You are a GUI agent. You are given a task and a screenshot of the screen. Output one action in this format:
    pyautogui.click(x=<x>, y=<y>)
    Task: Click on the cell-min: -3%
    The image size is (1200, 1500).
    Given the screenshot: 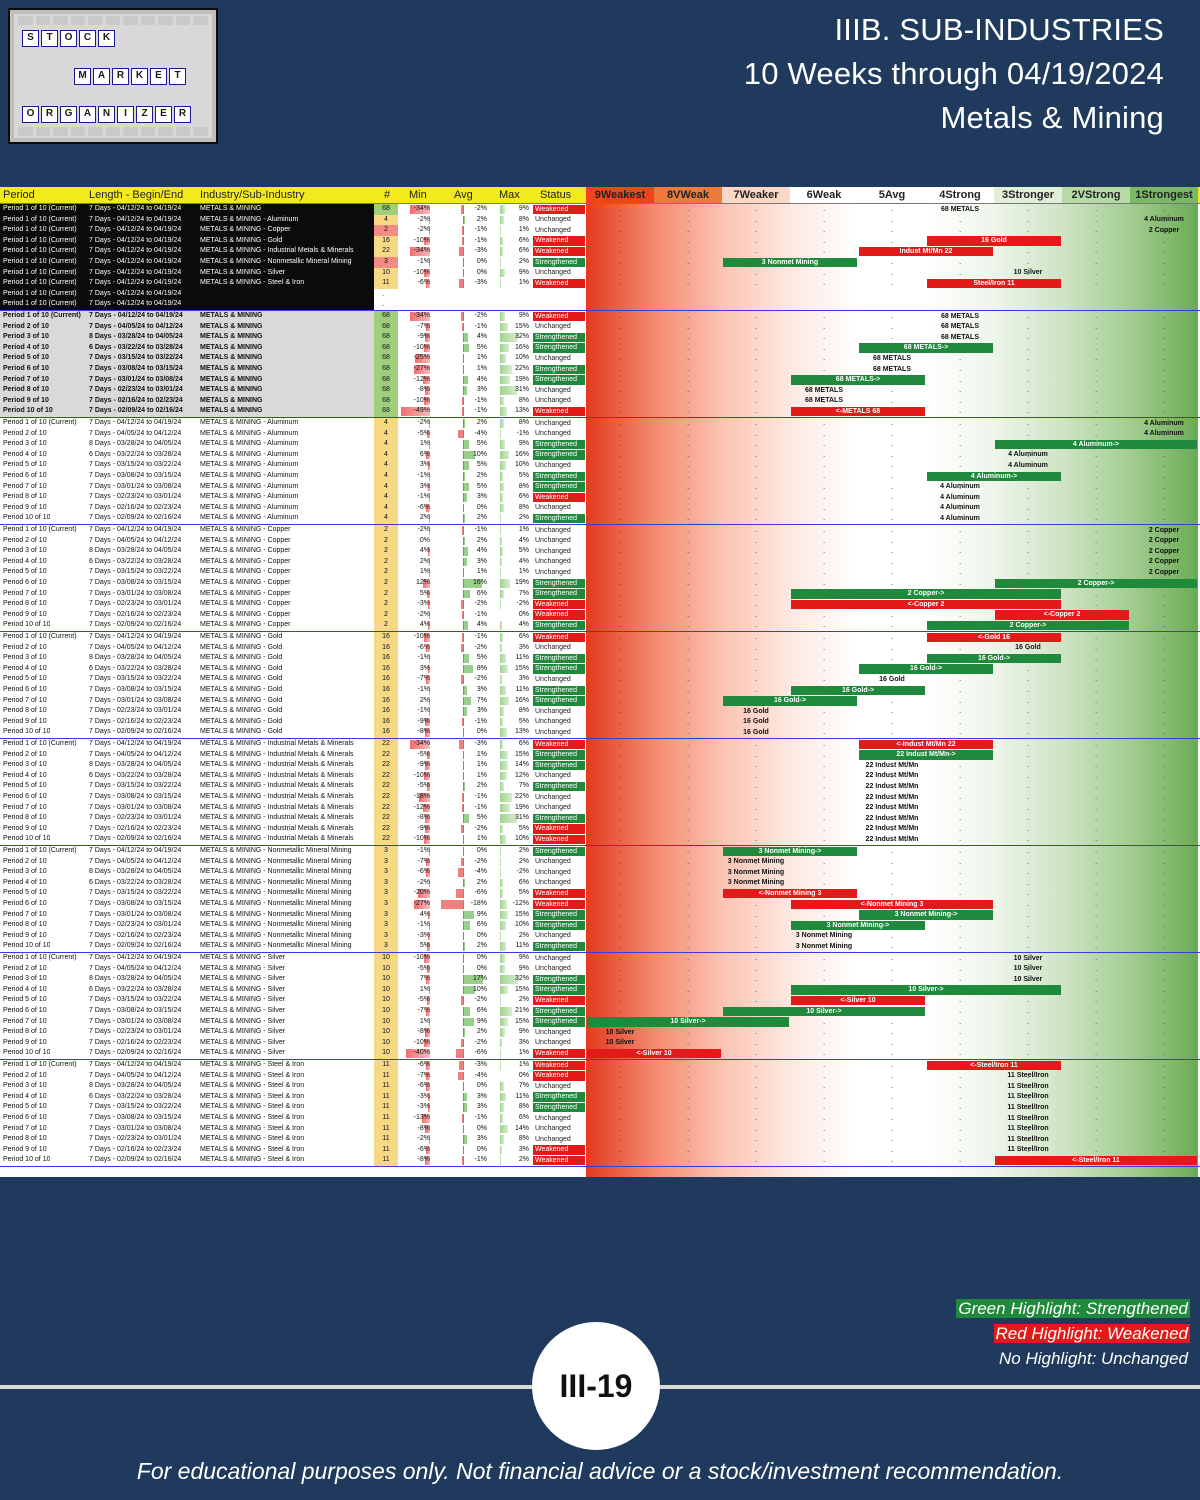 What is the action you would take?
    pyautogui.click(x=423, y=1107)
    